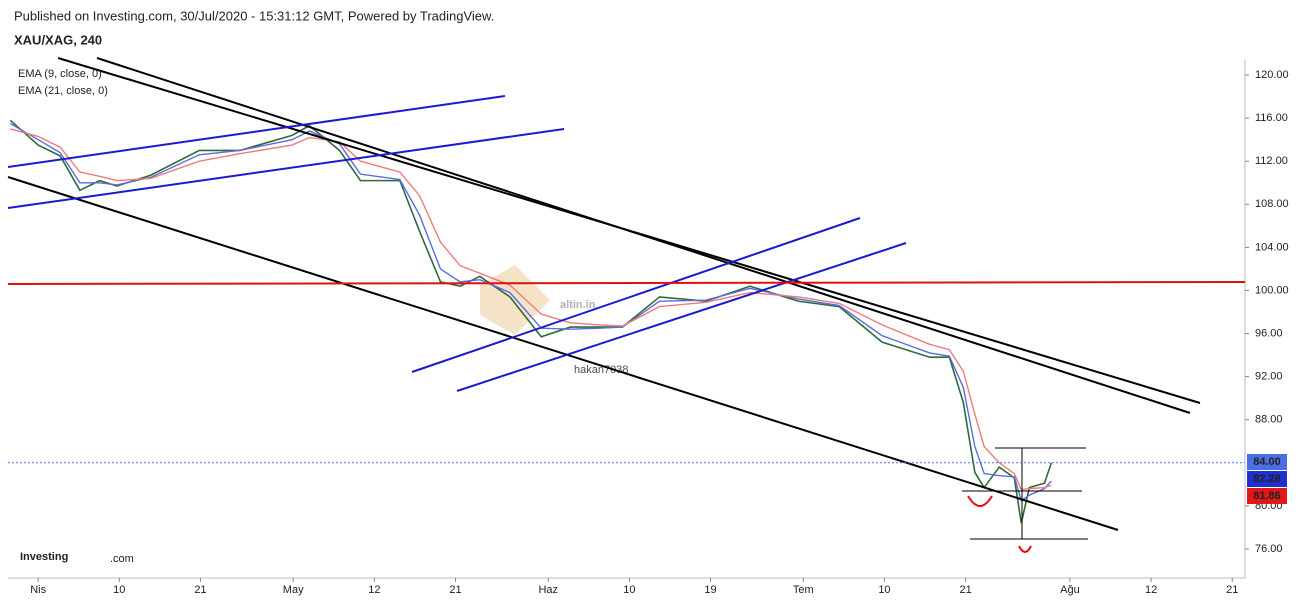 Image resolution: width=1299 pixels, height=603 pixels. I want to click on horizontal-line, so click(626, 283).